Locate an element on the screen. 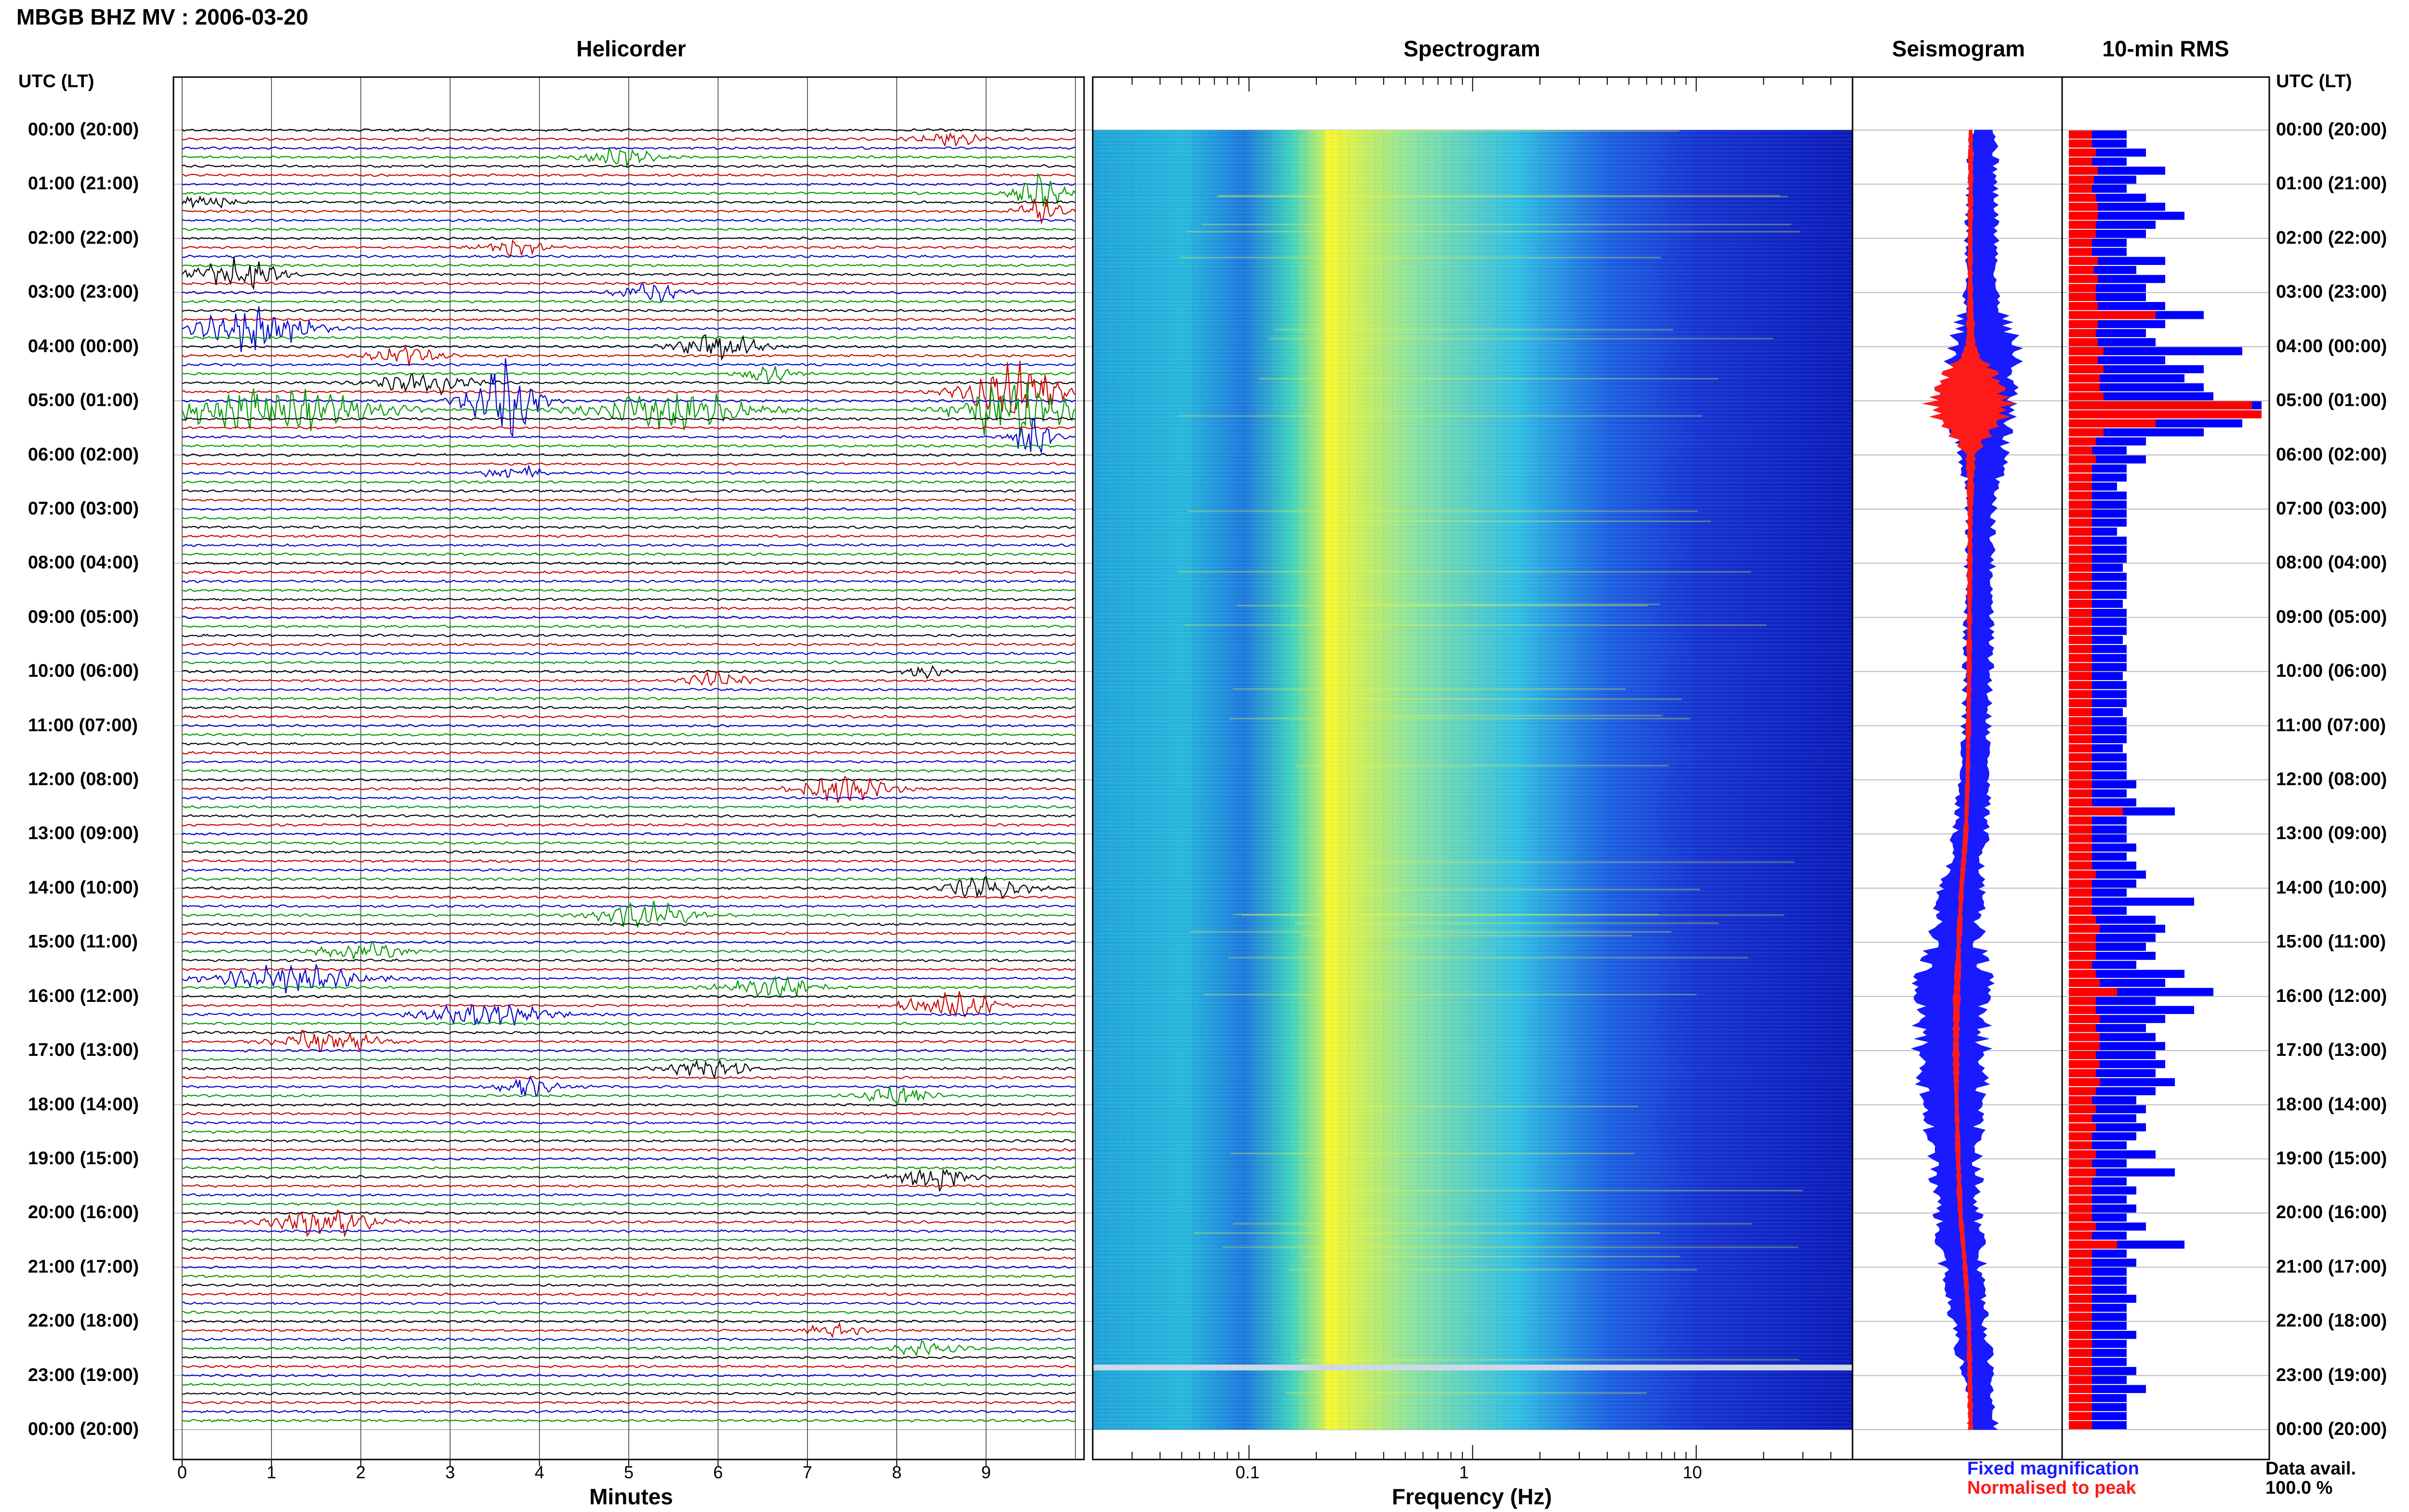 The width and height of the screenshot is (2409, 1512). time-label-right: 16:00 (12:00) is located at coordinates (2331, 996).